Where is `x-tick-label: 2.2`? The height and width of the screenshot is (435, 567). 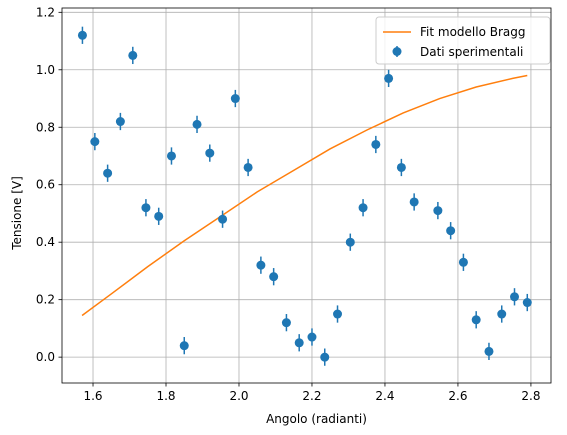 x-tick-label: 2.2 is located at coordinates (311, 396).